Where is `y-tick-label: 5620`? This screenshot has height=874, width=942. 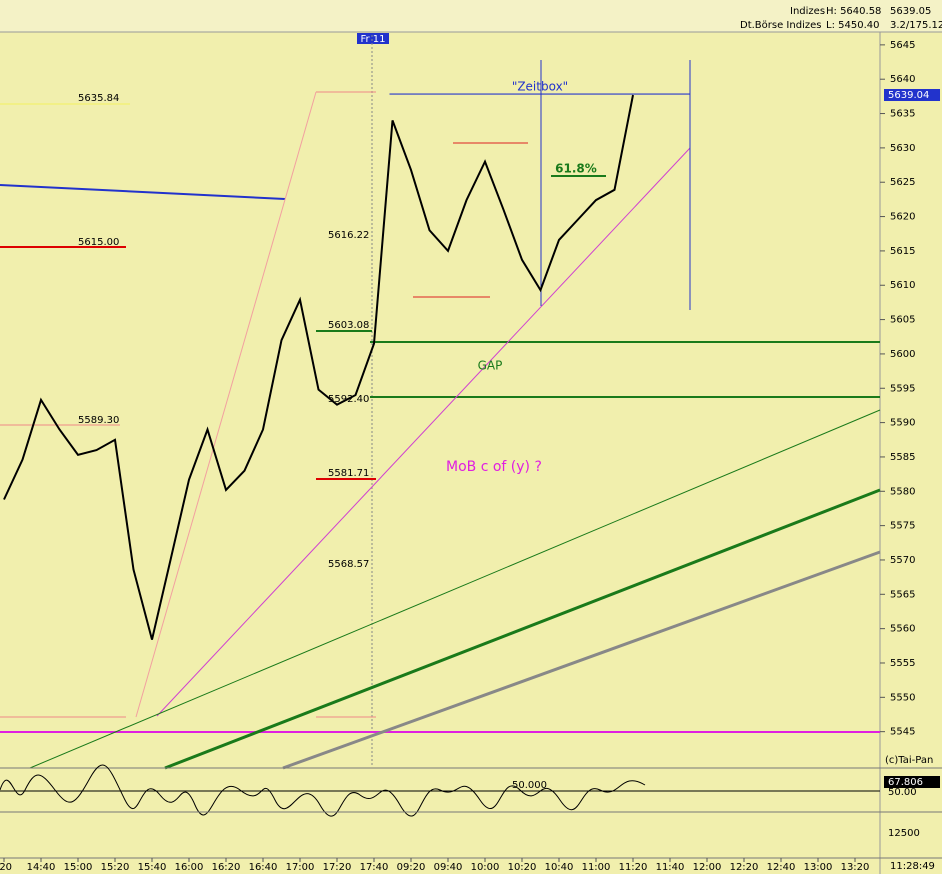 y-tick-label: 5620 is located at coordinates (902, 217).